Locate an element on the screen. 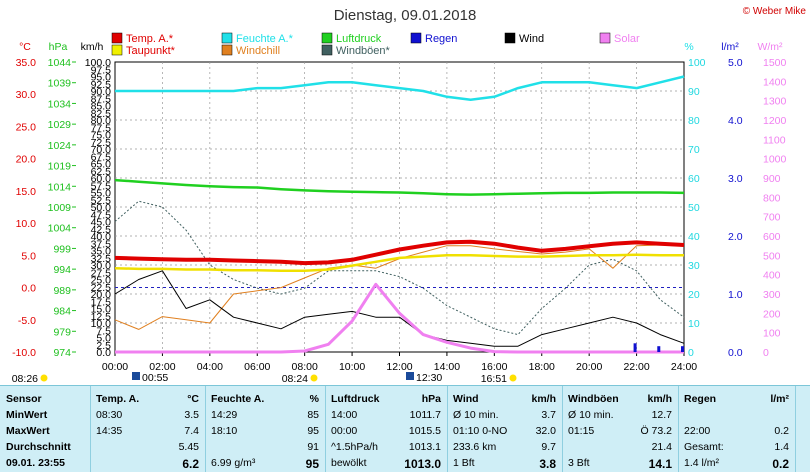 The image size is (810, 472). pressure-tick-label: 974 is located at coordinates (62, 353).